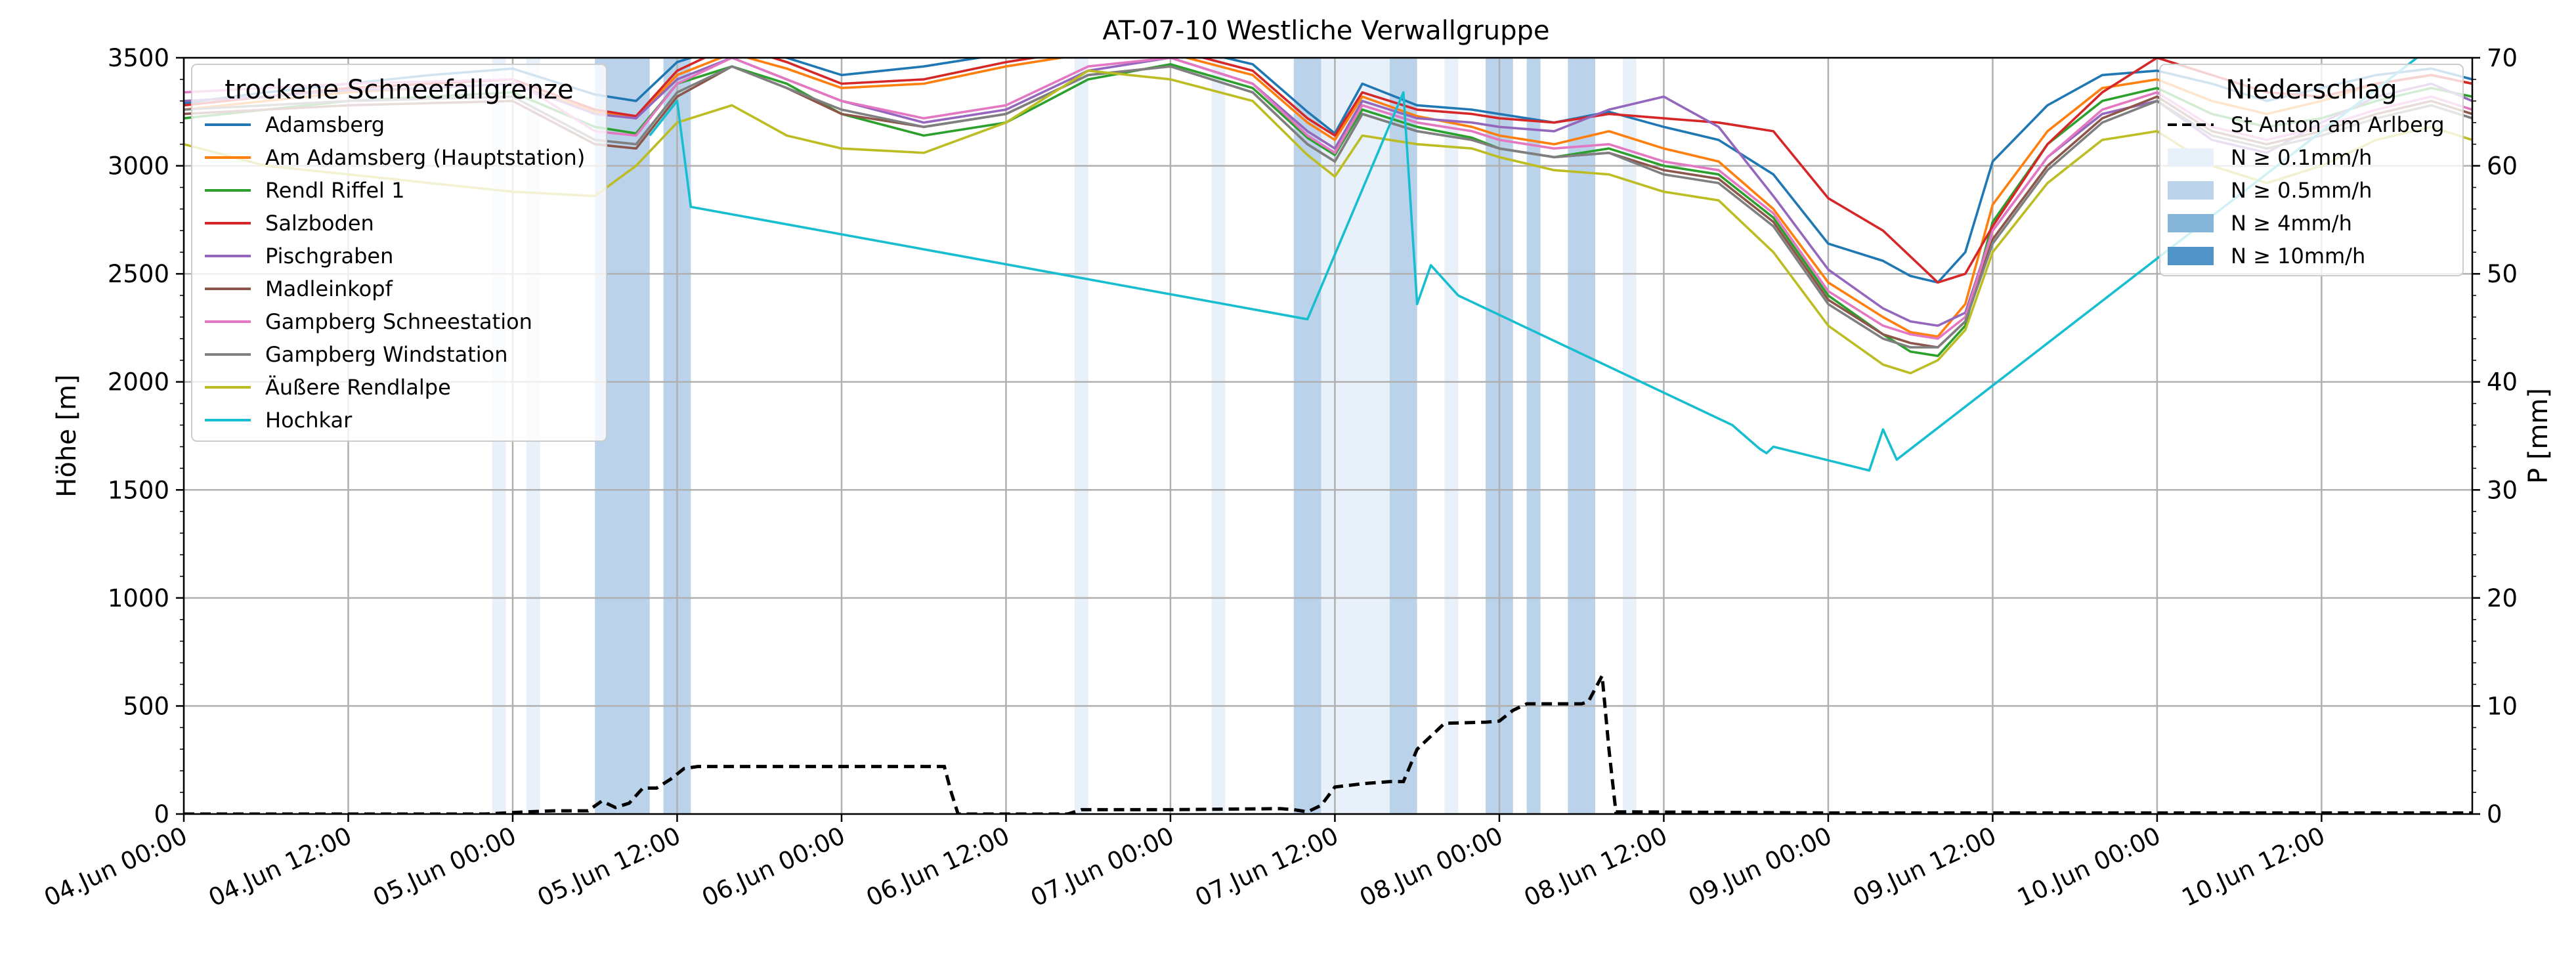 The height and width of the screenshot is (965, 2576). I want to click on legend-left-label: Salzboden, so click(319, 223).